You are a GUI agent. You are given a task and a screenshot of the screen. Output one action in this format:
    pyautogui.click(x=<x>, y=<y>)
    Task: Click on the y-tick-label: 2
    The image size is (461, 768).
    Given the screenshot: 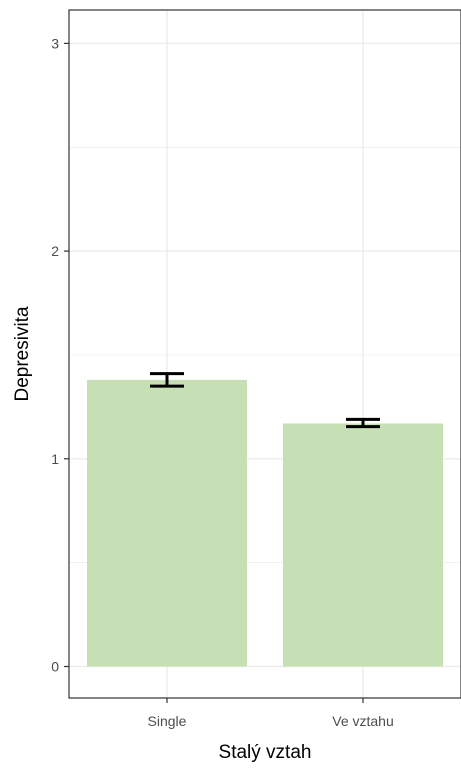 What is the action you would take?
    pyautogui.click(x=55, y=251)
    